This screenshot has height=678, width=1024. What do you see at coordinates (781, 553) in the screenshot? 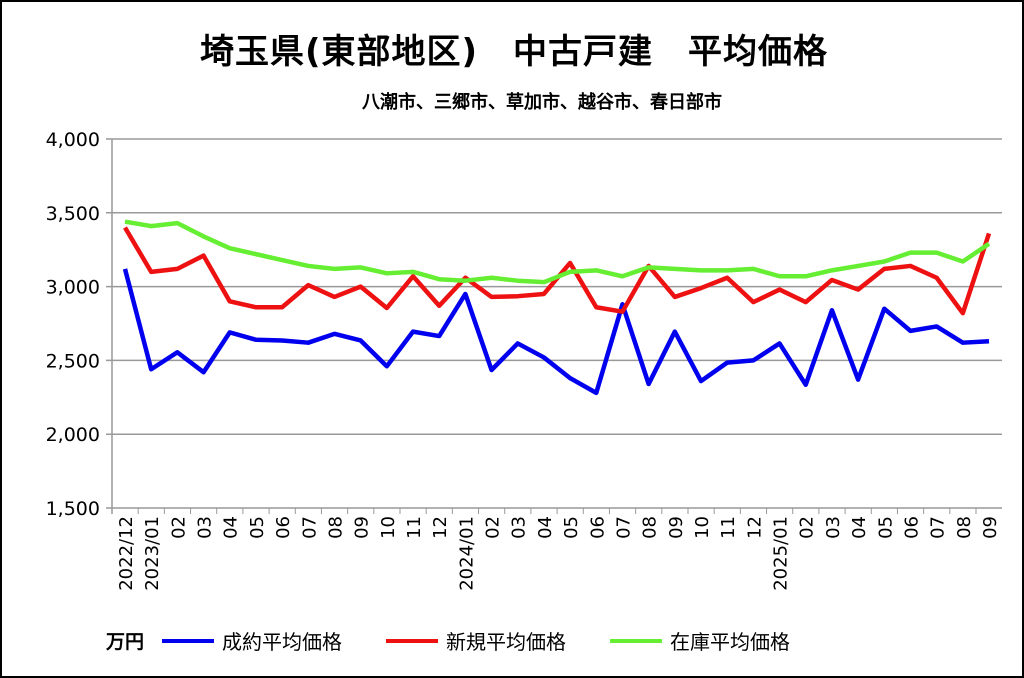
I see `x-tick-label: 2025/01` at bounding box center [781, 553].